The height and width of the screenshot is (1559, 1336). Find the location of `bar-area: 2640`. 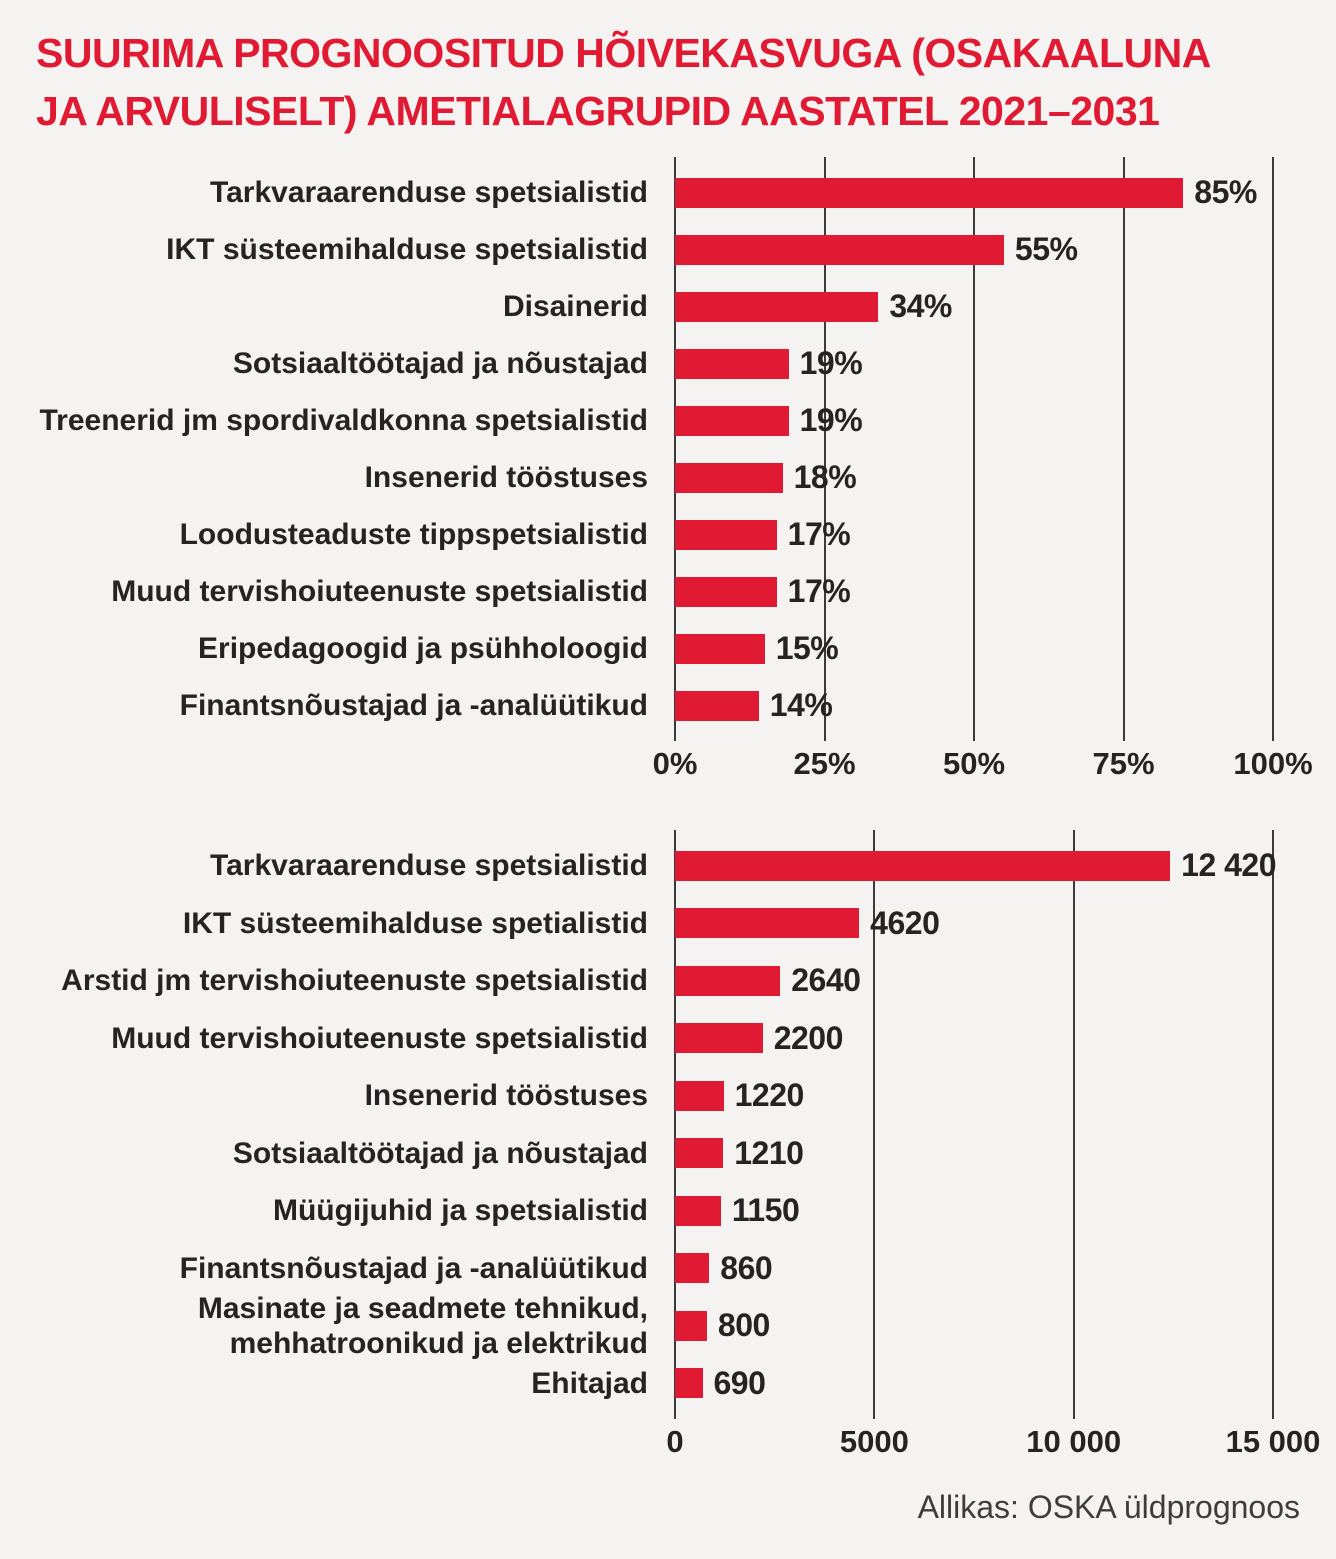

bar-area: 2640 is located at coordinates (987, 980).